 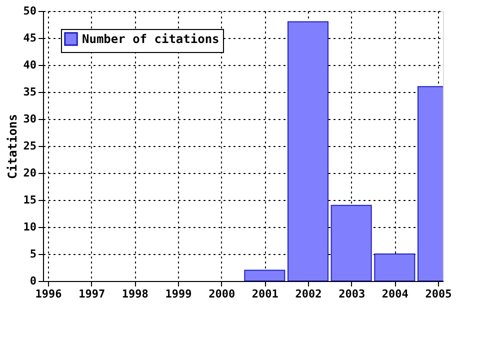 I want to click on x-tick-label: 2000, so click(x=222, y=294).